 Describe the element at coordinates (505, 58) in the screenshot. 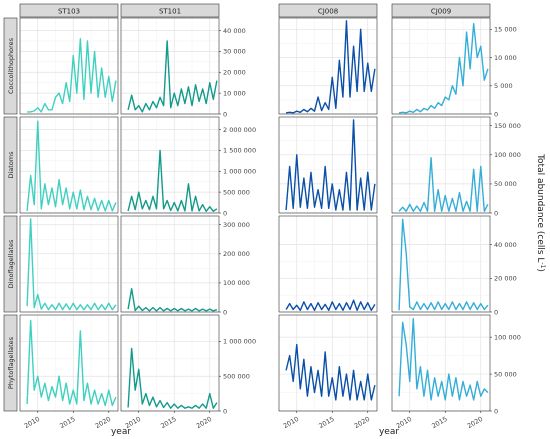

I see `y-tick-label: 10 000` at that location.